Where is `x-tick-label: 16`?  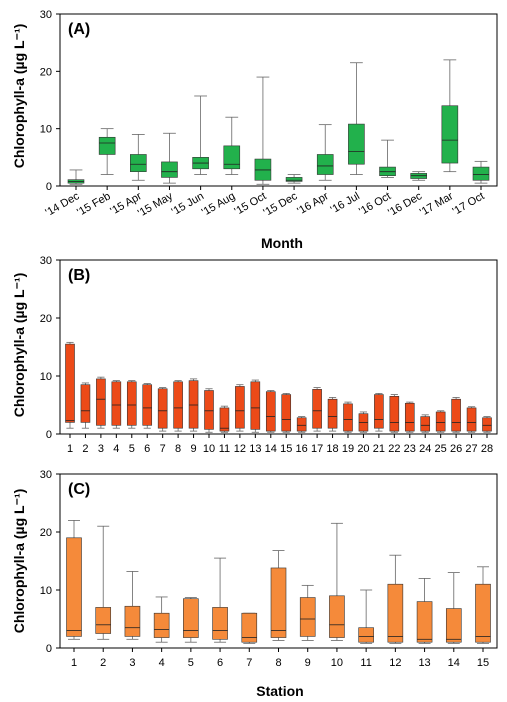
x-tick-label: 16 is located at coordinates (302, 449).